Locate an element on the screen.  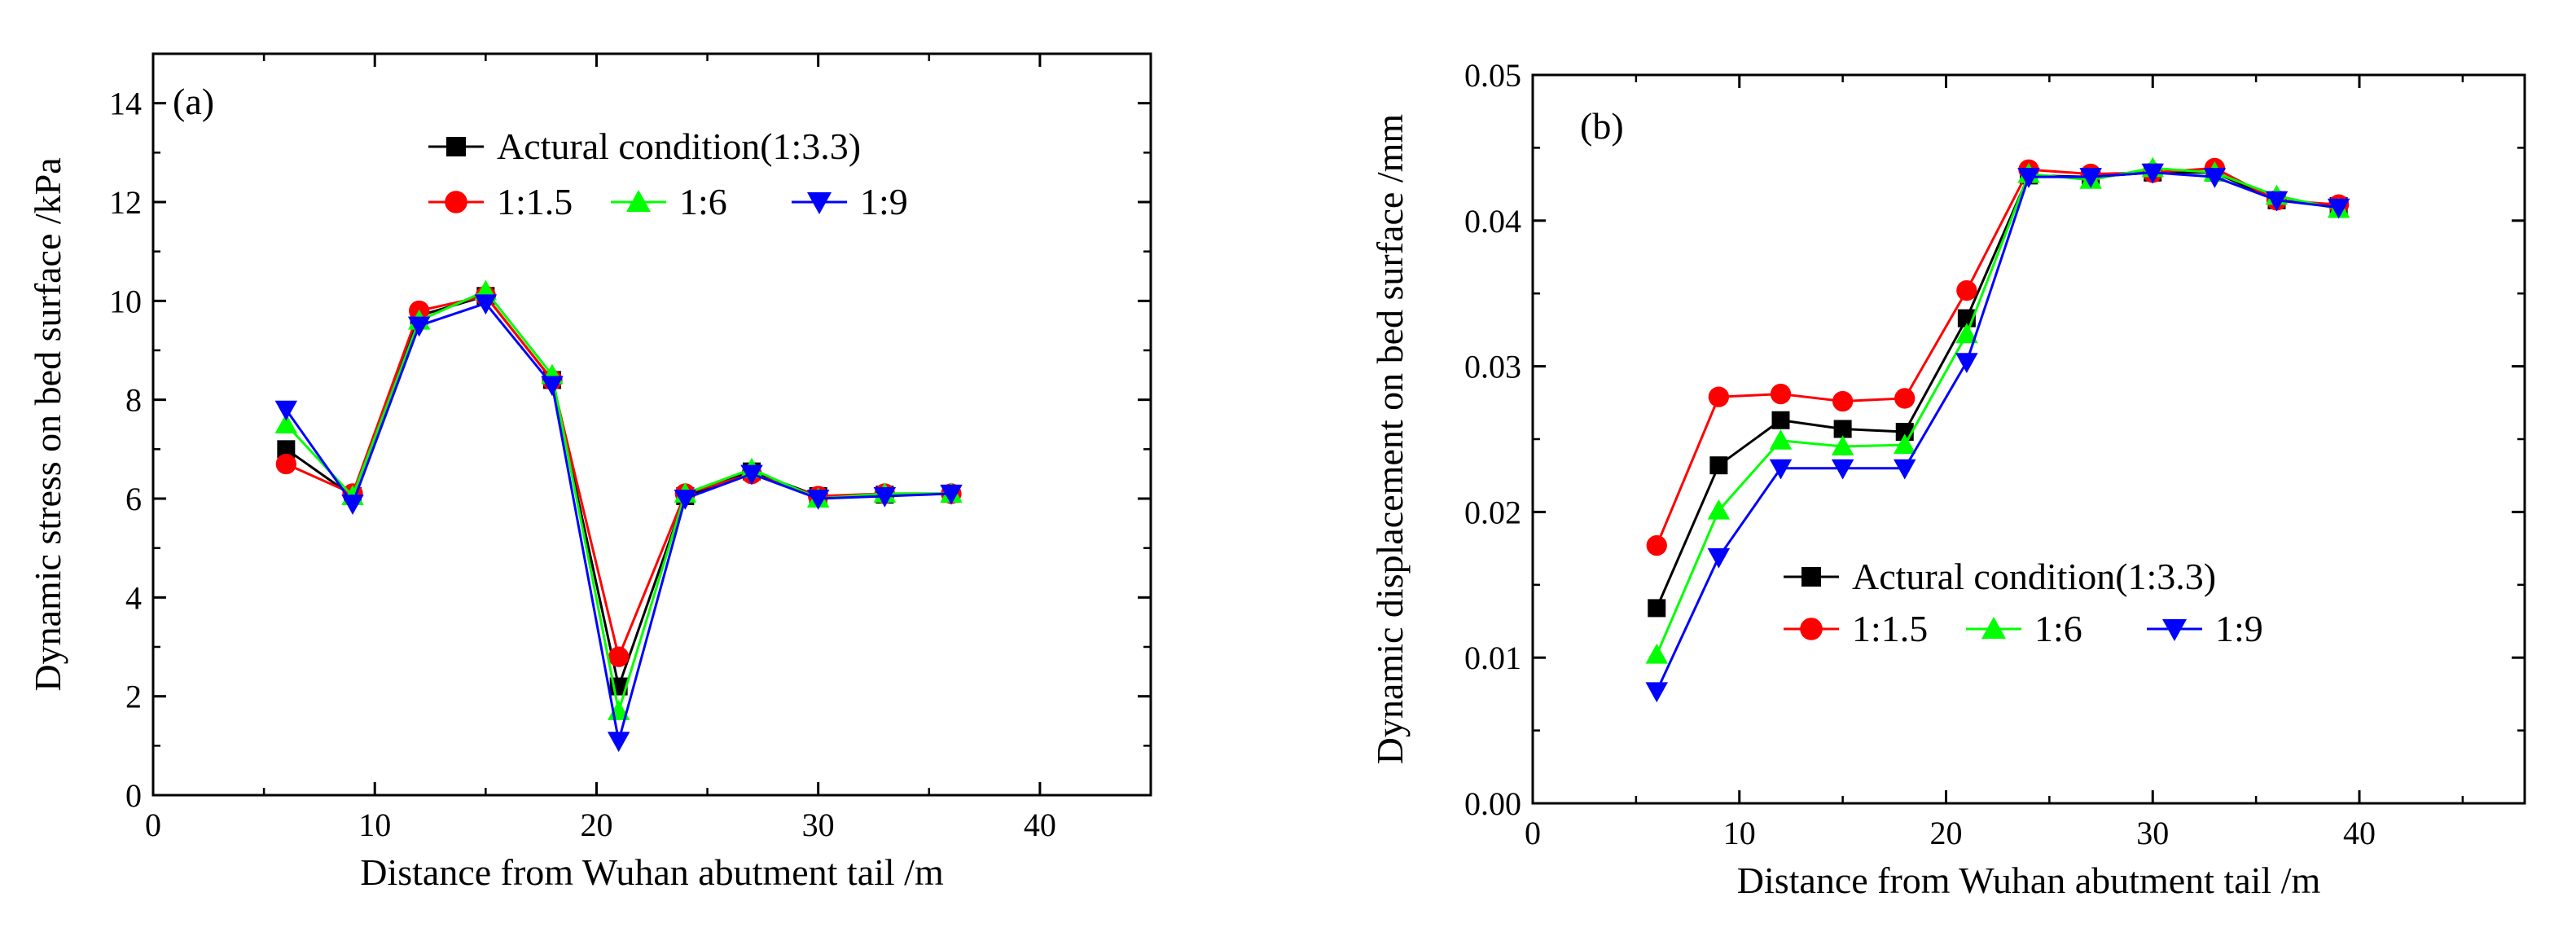
y-tick-label: 0.00 is located at coordinates (1492, 803).